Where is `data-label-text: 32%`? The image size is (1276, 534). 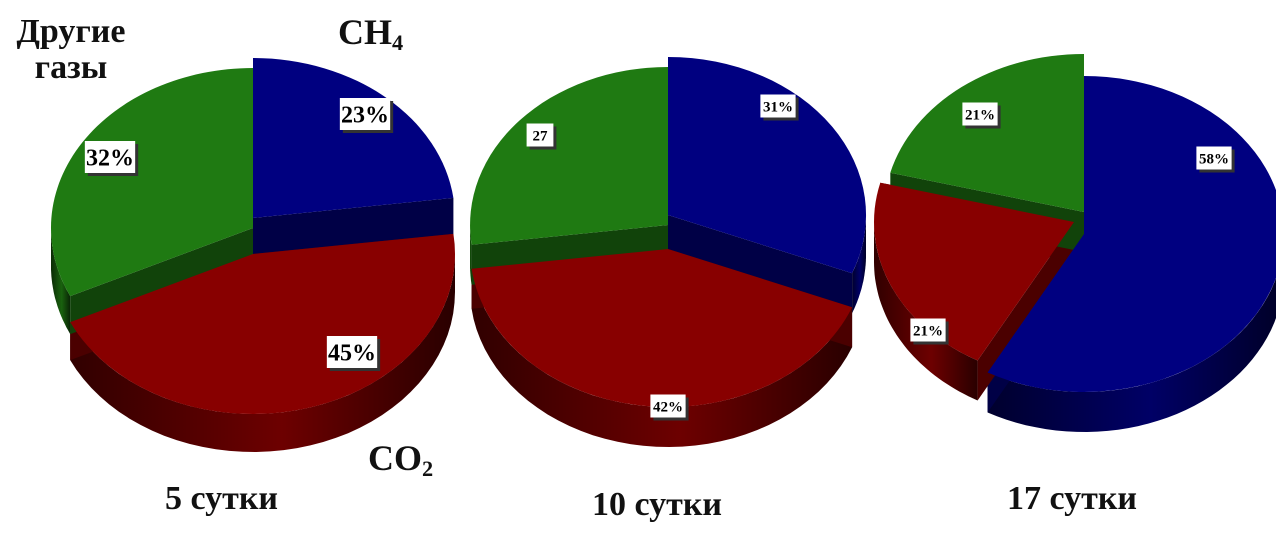 data-label-text: 32% is located at coordinates (110, 158).